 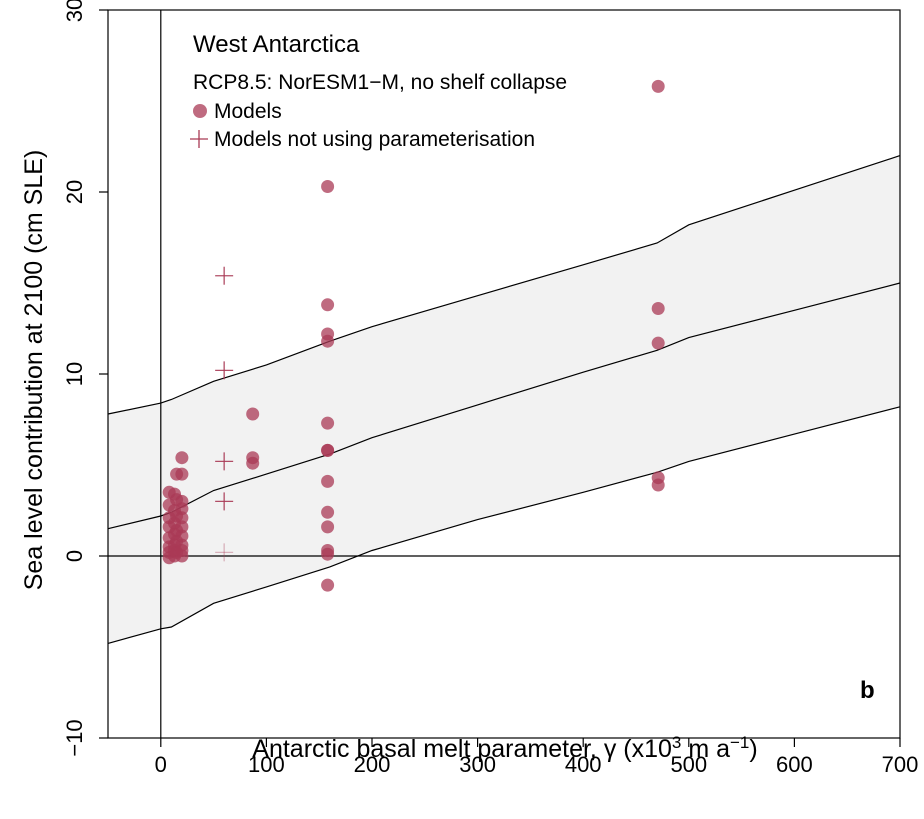 I want to click on x-axis-title-main: Antarctic basal melt parameter, γ (x10, so click(x=462, y=749).